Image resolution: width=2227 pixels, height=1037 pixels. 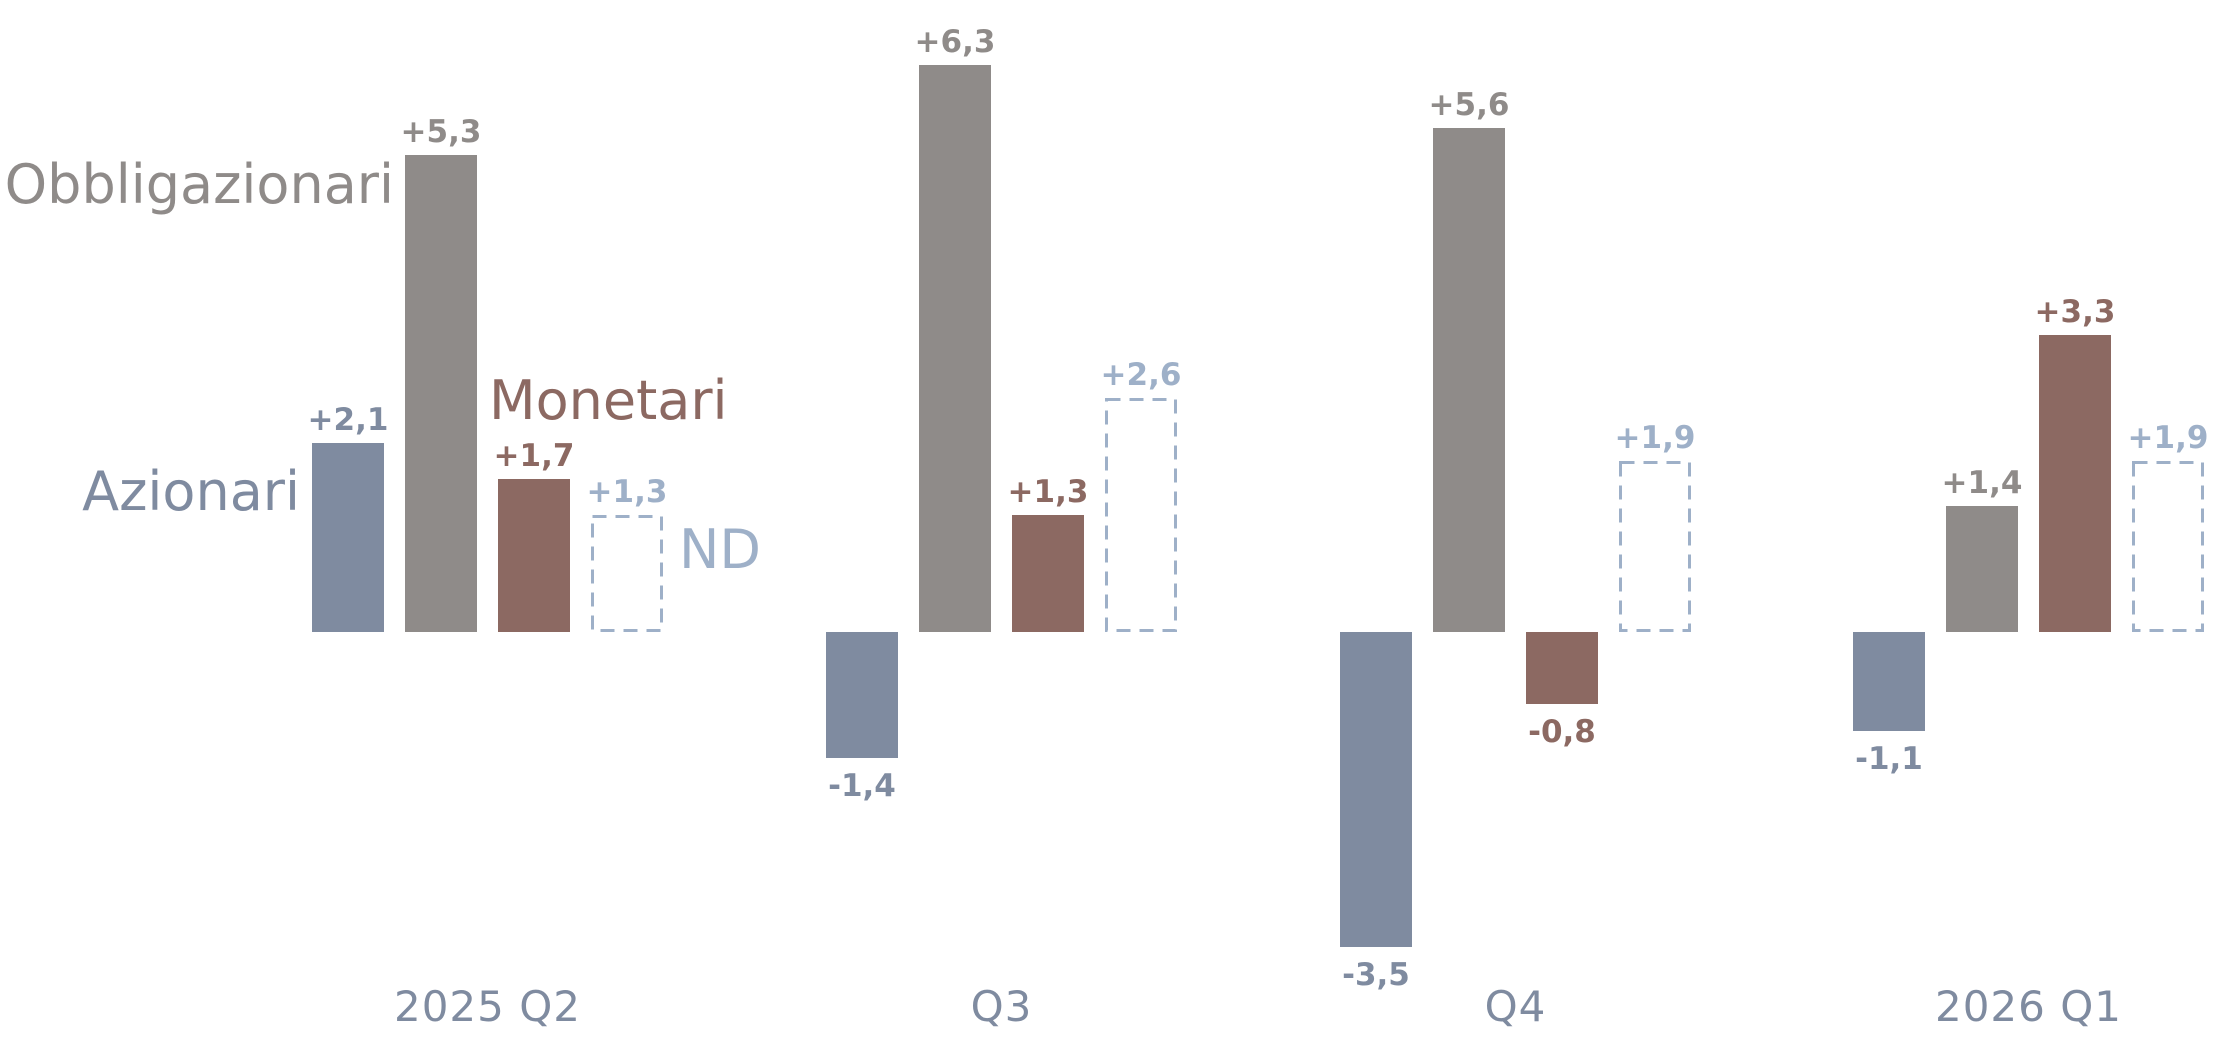 I want to click on series-label-azionari: Azionari, so click(x=191, y=491).